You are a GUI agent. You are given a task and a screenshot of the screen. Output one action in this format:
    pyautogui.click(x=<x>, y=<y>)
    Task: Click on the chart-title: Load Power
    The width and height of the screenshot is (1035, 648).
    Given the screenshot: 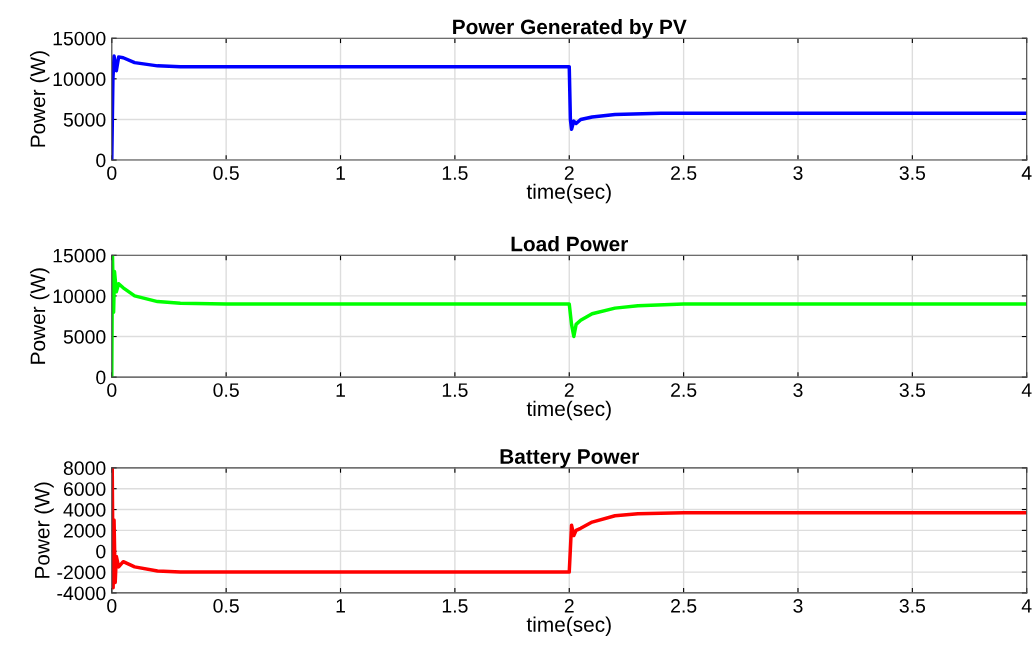 What is the action you would take?
    pyautogui.click(x=569, y=244)
    